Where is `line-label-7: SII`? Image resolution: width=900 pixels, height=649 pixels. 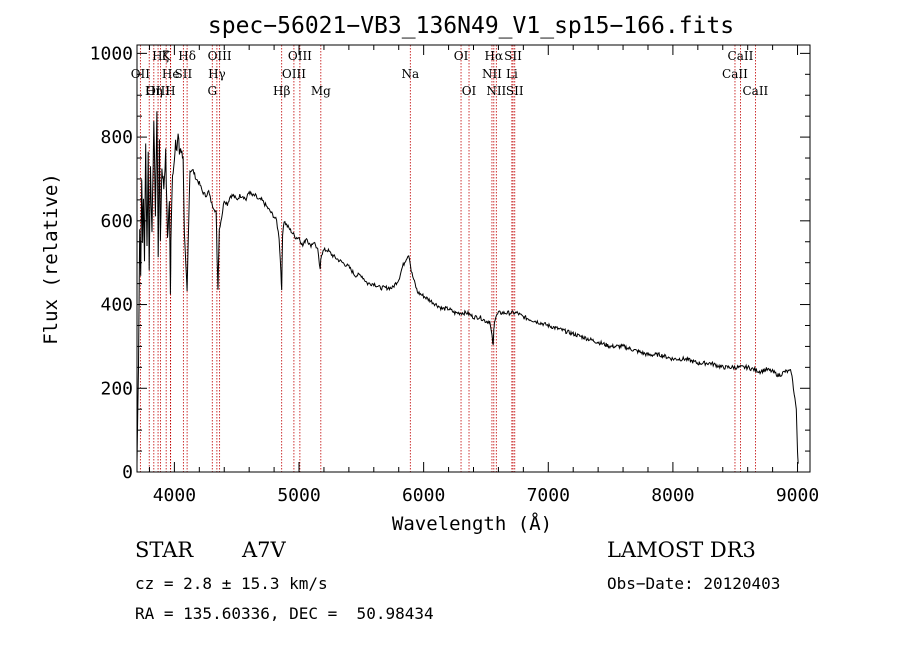 line-label-7: SII is located at coordinates (513, 56).